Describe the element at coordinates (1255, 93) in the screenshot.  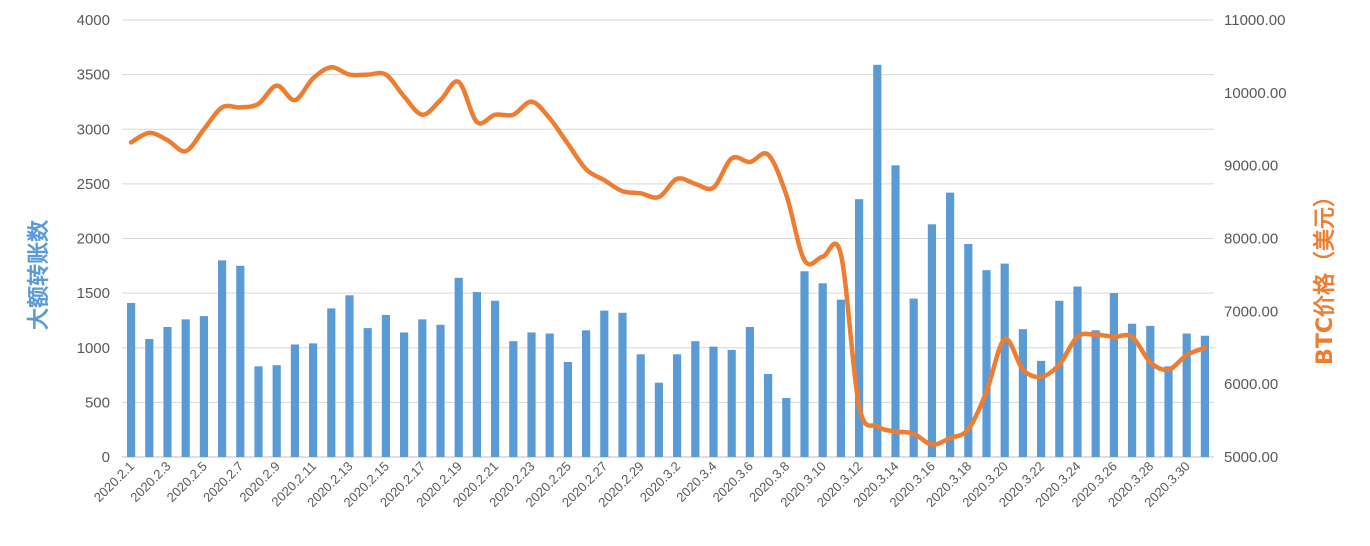
I see `right-tick-label: 10000.00` at that location.